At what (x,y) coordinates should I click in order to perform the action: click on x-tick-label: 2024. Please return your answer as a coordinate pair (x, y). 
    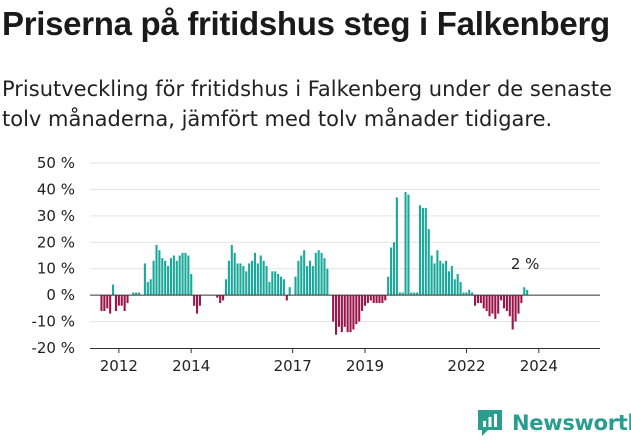
    Looking at the image, I should click on (539, 366).